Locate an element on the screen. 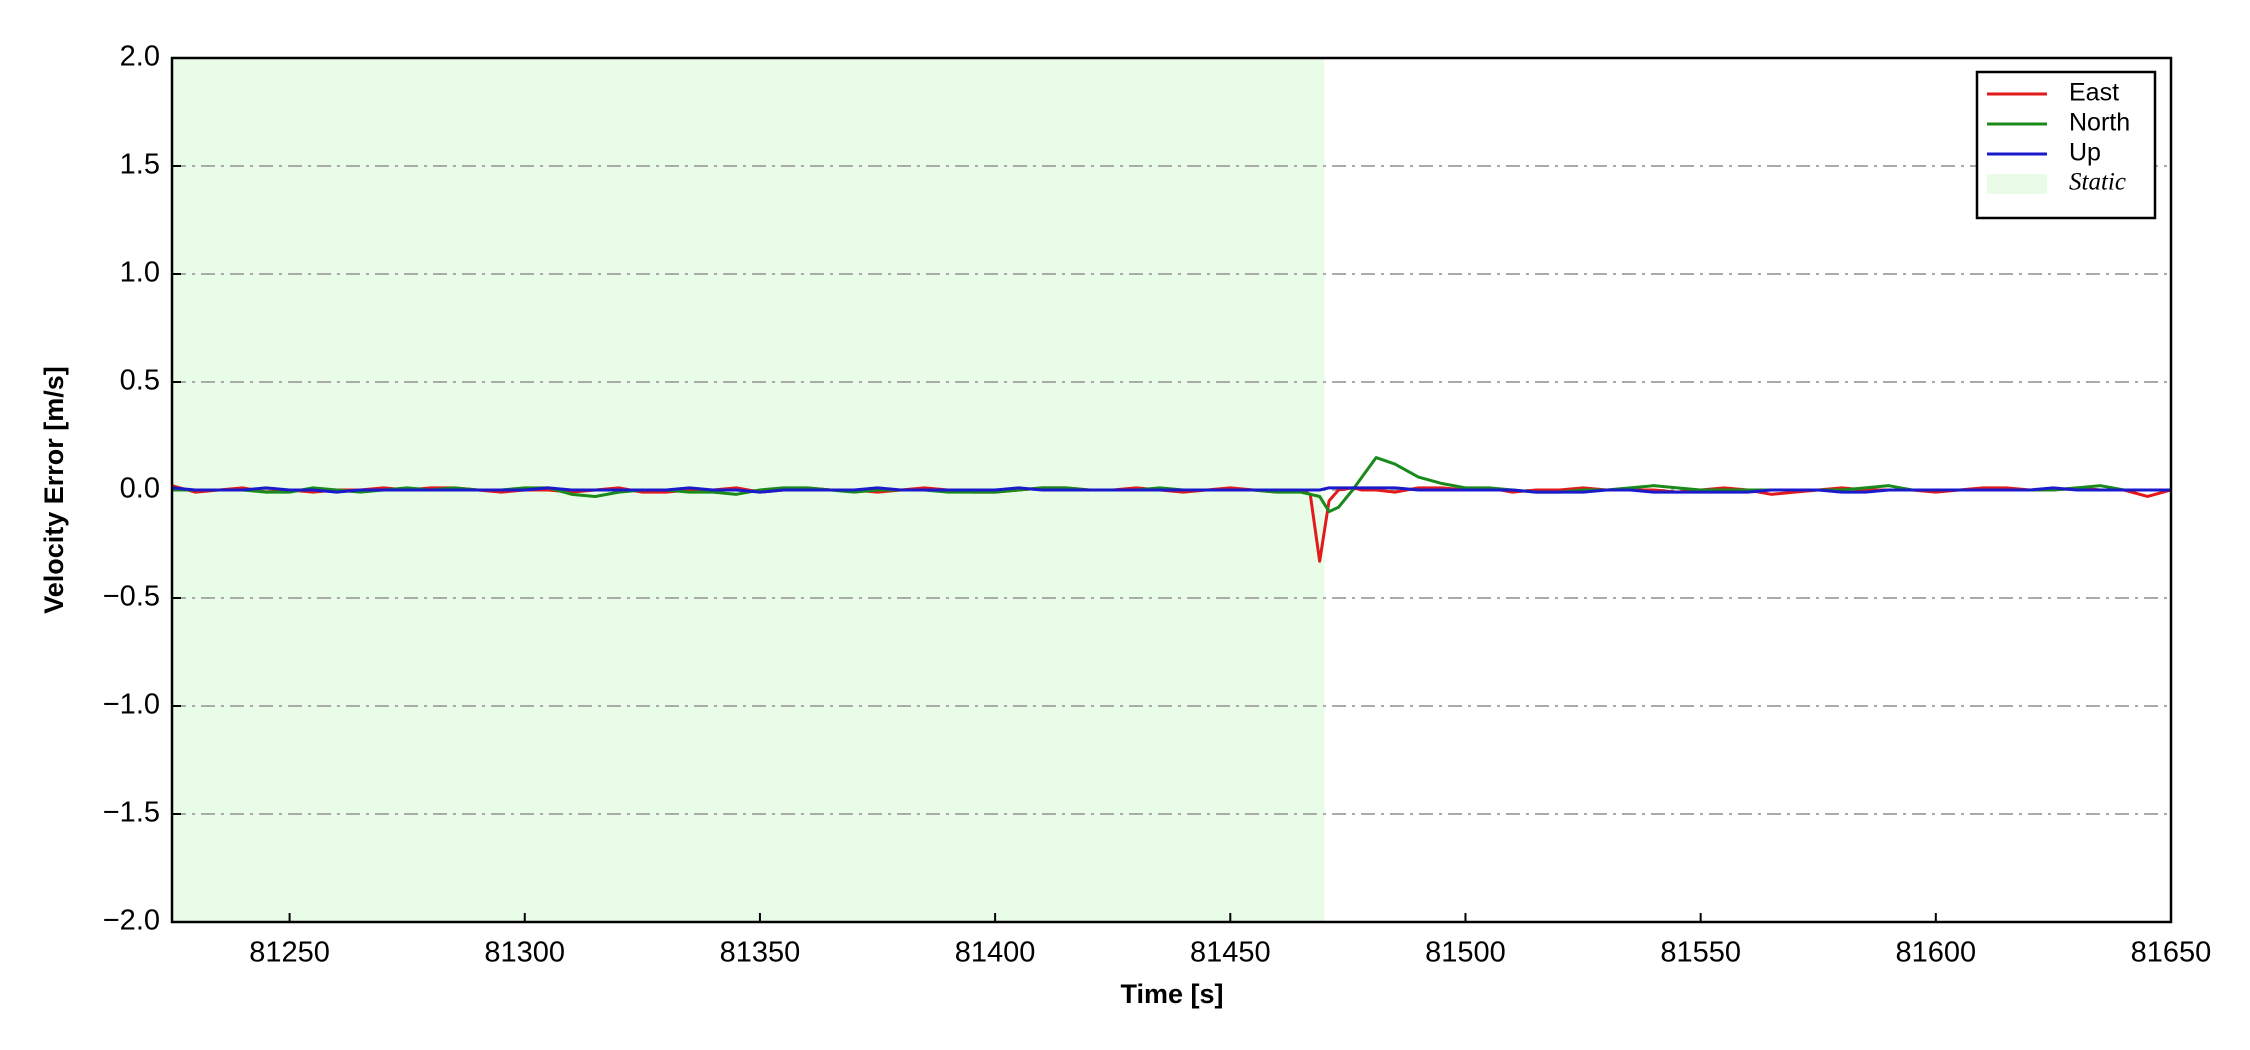 The width and height of the screenshot is (2250, 1050). x-tick-label: 81600 is located at coordinates (1935, 953).